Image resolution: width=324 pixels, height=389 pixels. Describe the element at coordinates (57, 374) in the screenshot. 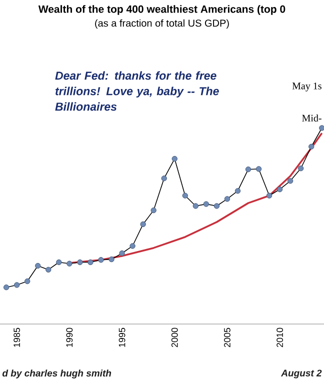

I see `text: d by charles hugh smith` at that location.